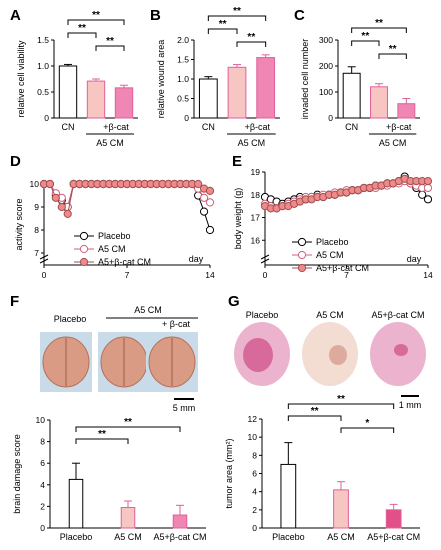  Describe the element at coordinates (332, 242) in the screenshot. I see `legend-label: Placebo` at that location.